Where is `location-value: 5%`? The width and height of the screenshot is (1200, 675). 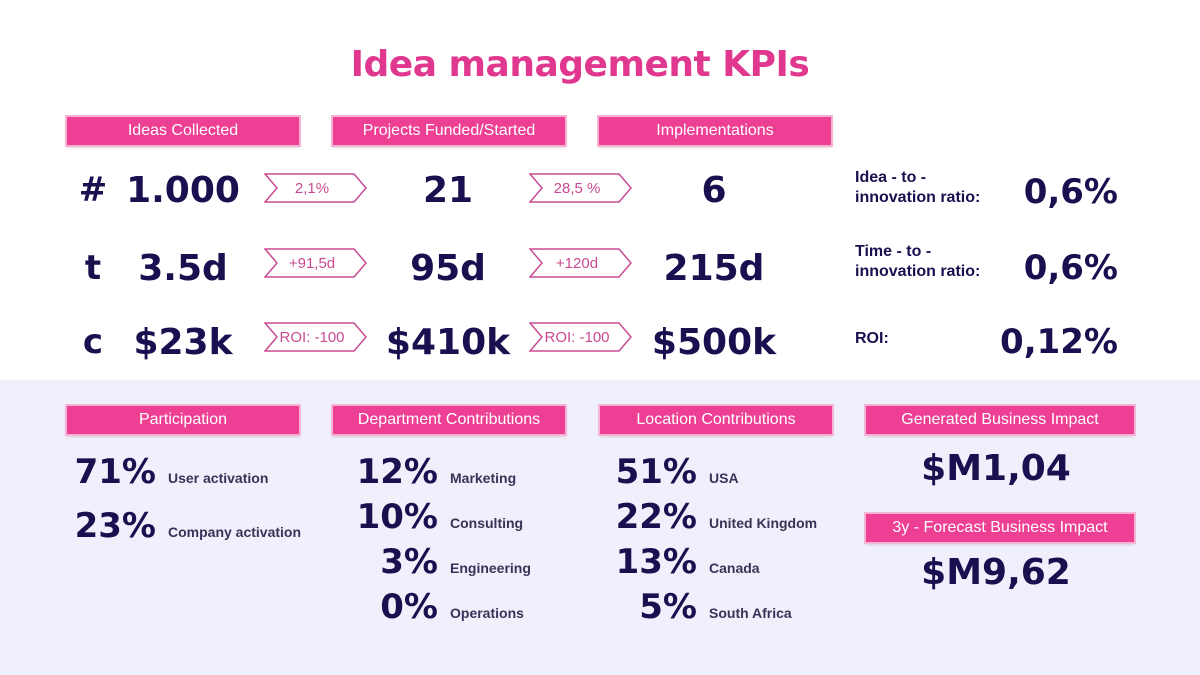
location-value: 5% is located at coordinates (668, 607).